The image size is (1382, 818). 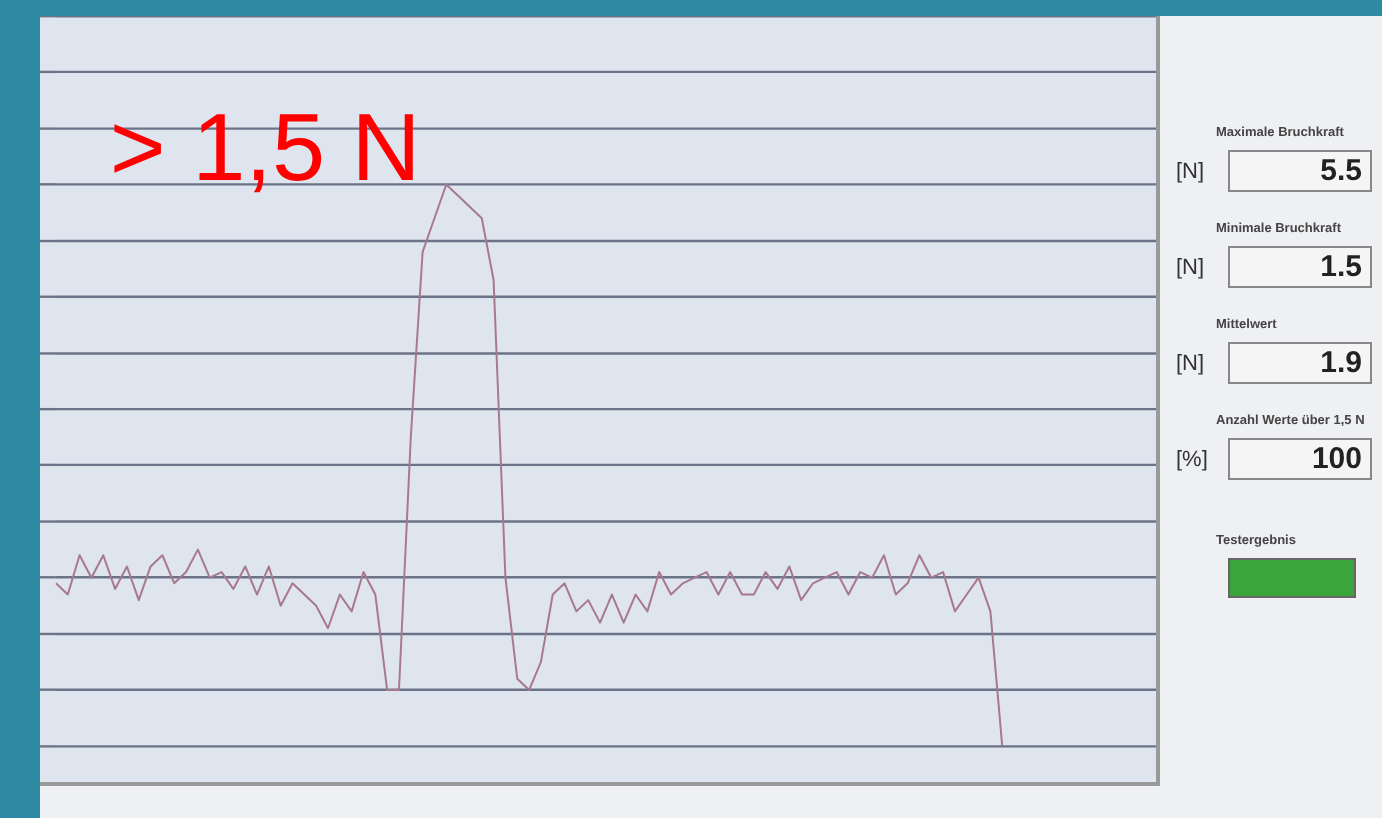 What do you see at coordinates (1300, 363) in the screenshot?
I see `text: 1.9` at bounding box center [1300, 363].